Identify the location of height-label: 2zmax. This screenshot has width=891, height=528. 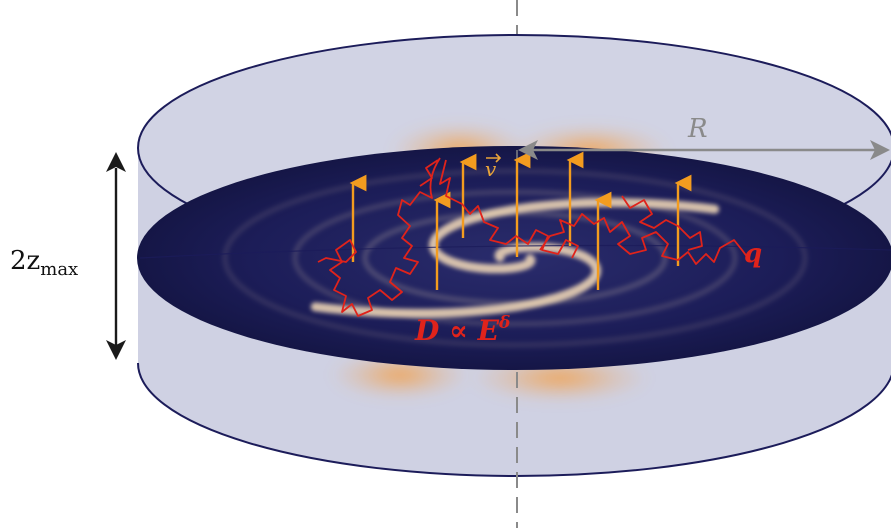
(44, 263).